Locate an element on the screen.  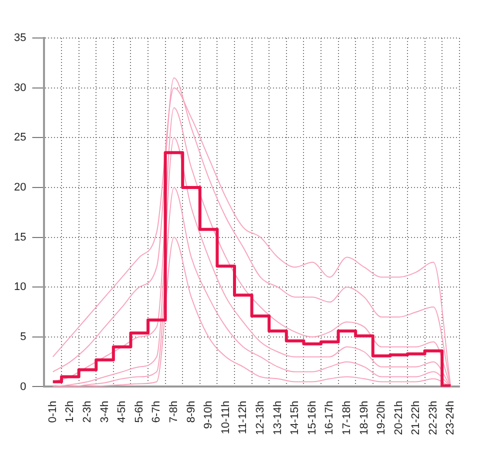
x-tick-label: 19-20h is located at coordinates (382, 418).